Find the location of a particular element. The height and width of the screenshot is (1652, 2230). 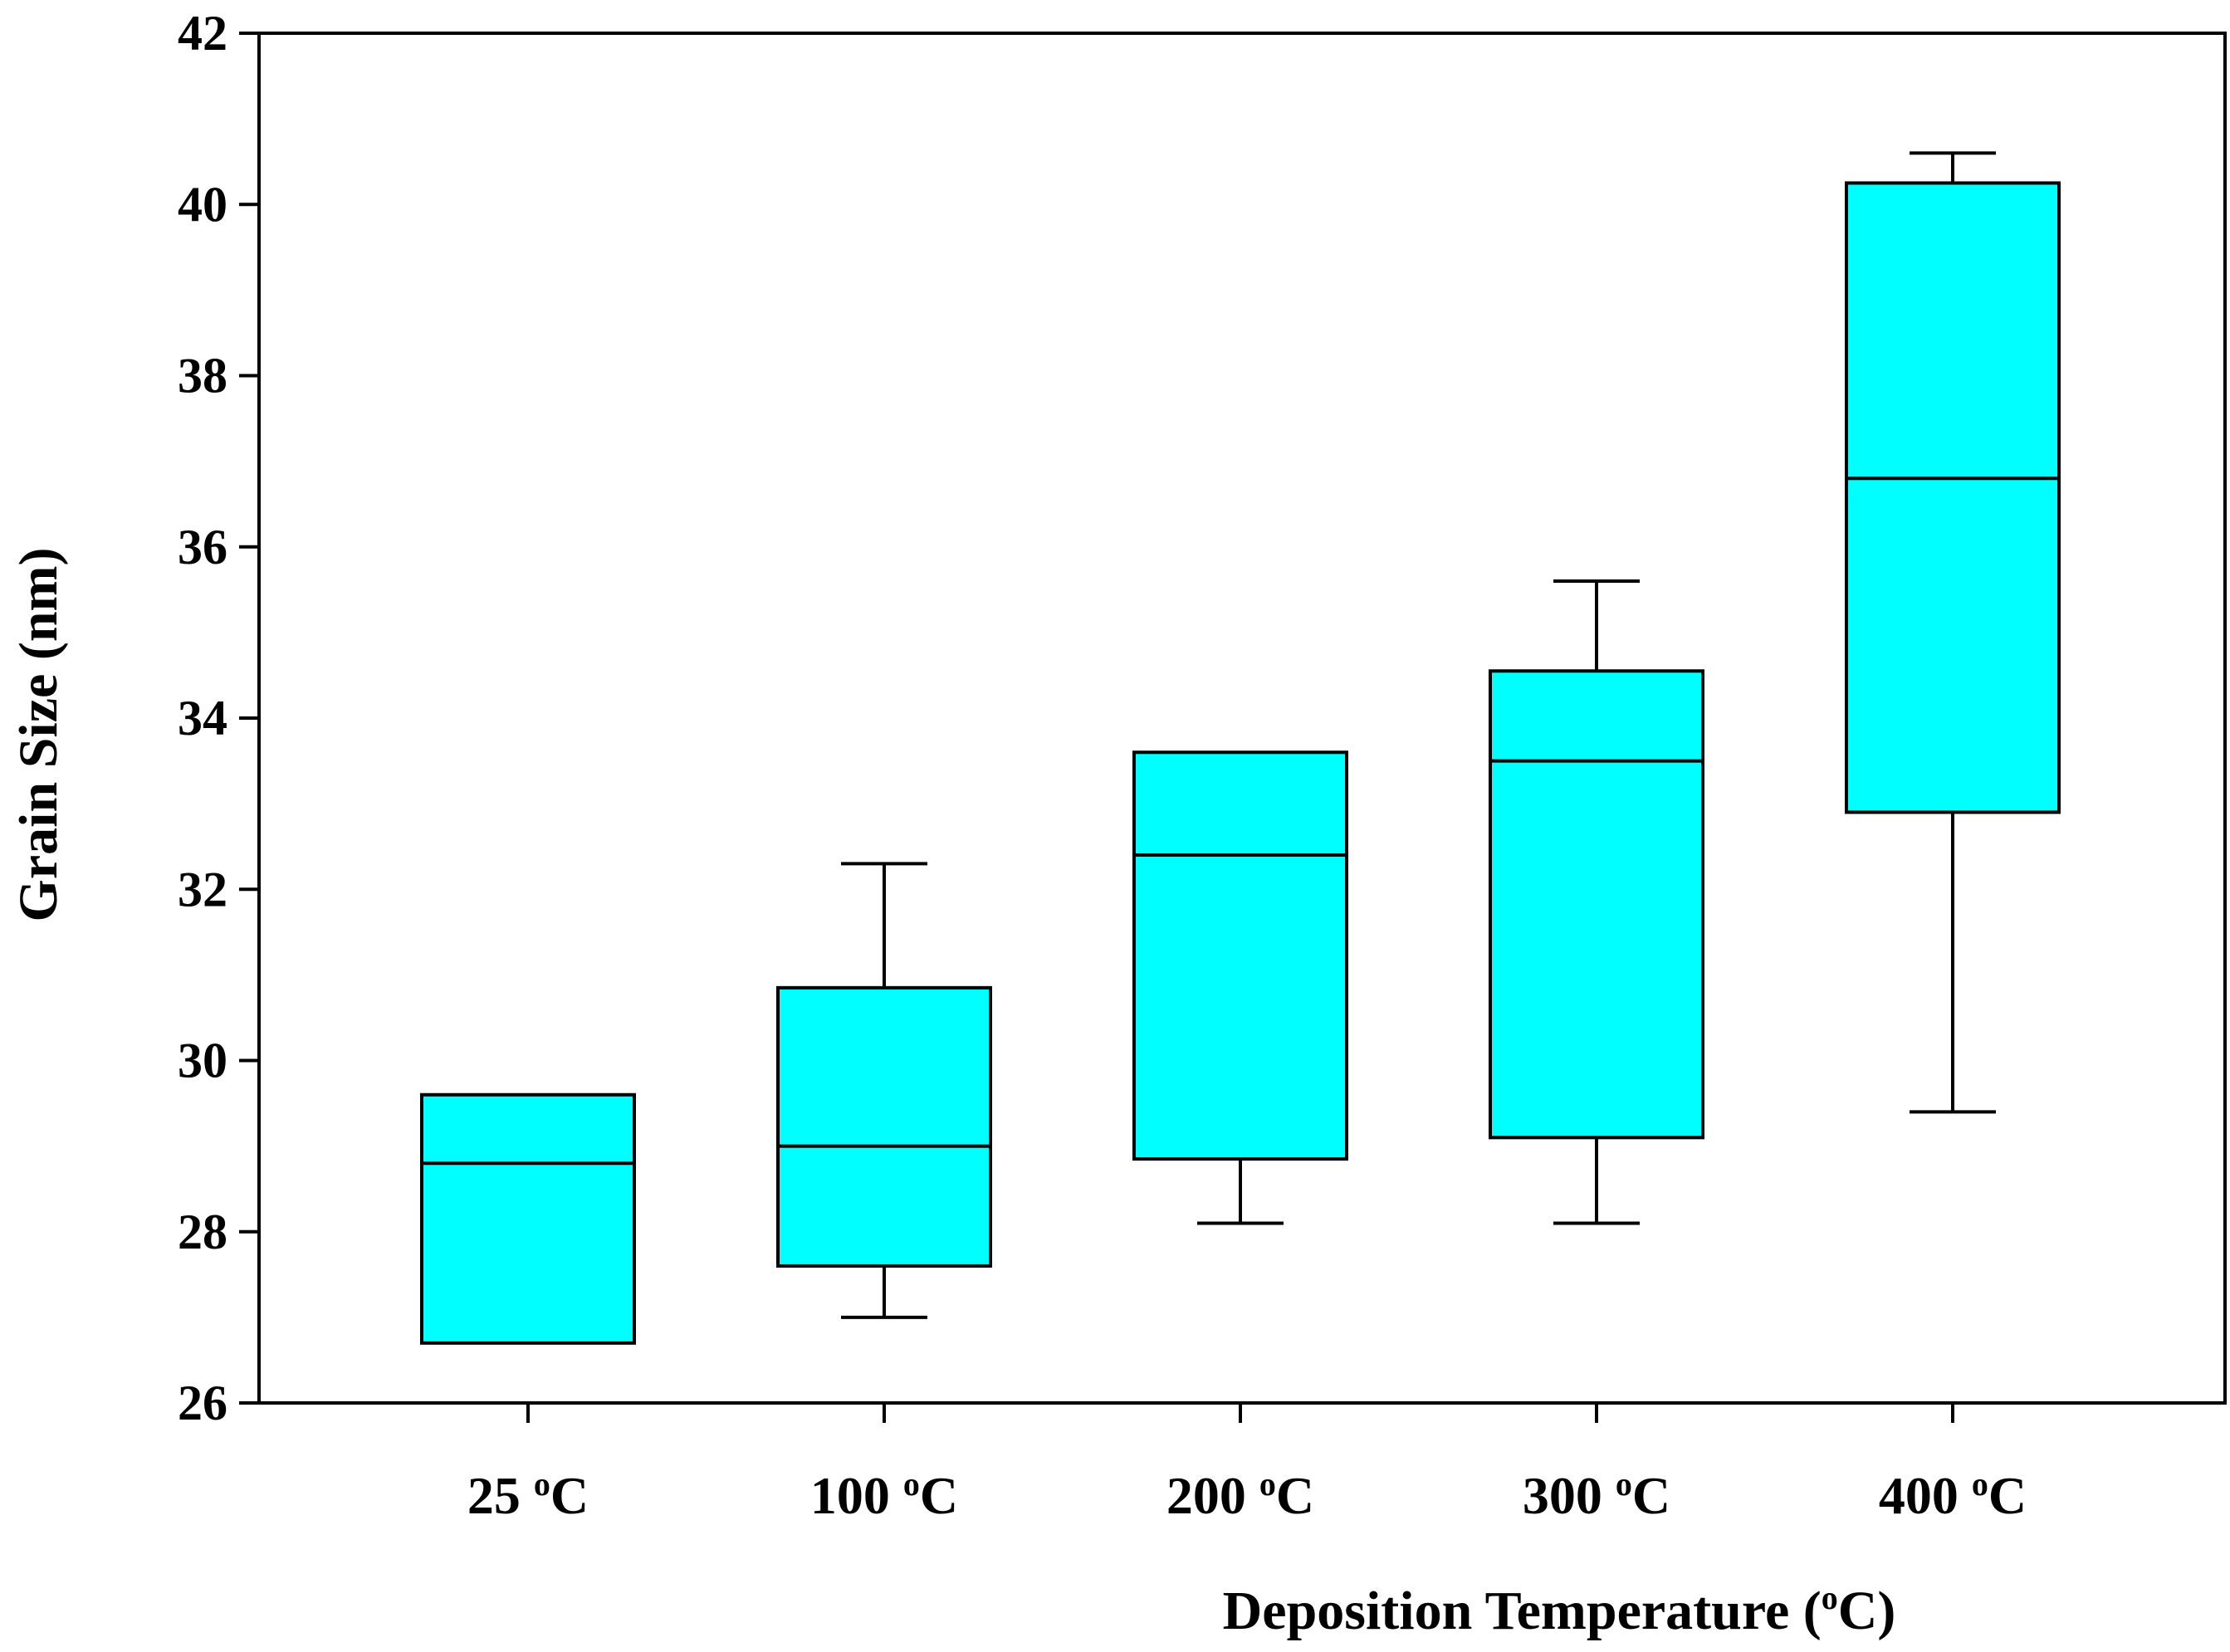

x-tick-label-value: 300 is located at coordinates (1569, 1495).